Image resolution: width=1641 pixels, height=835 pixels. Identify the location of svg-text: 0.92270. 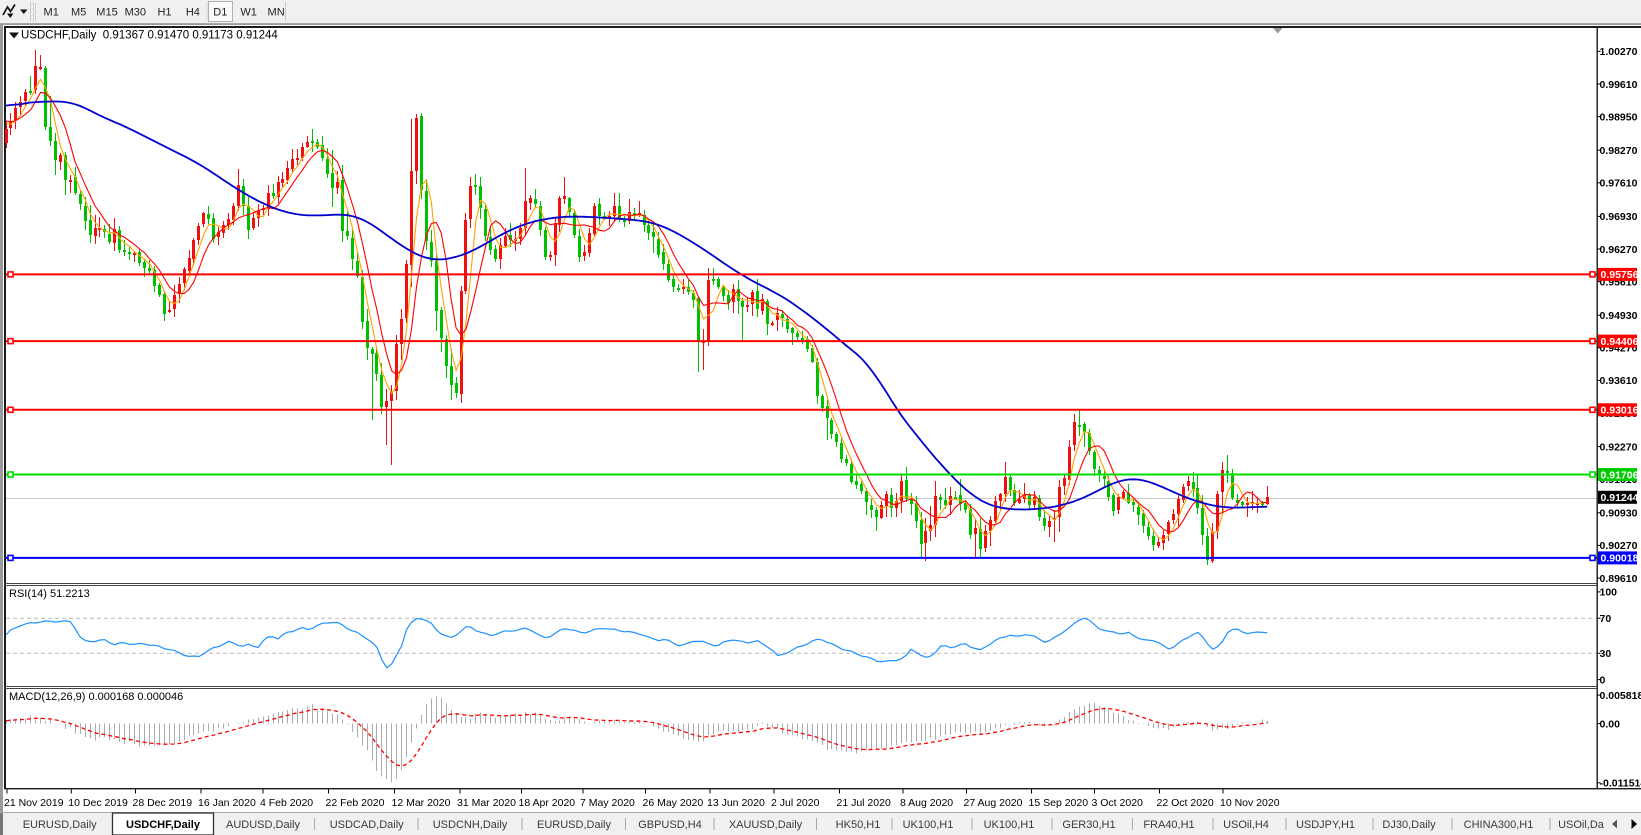
(1619, 447).